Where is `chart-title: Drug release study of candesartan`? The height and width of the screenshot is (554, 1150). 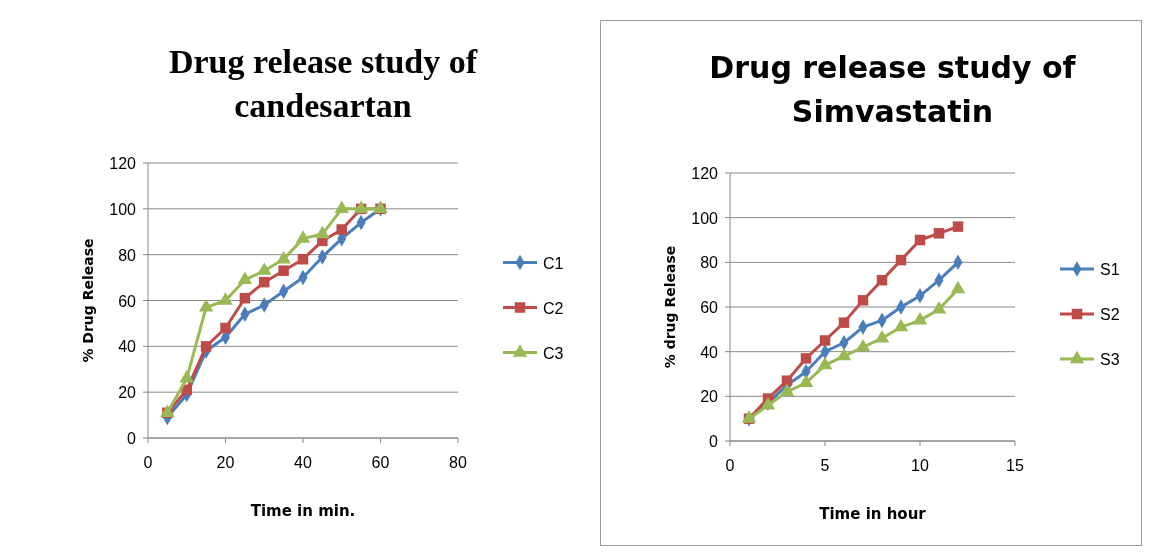 chart-title: Drug release study of candesartan is located at coordinates (323, 83).